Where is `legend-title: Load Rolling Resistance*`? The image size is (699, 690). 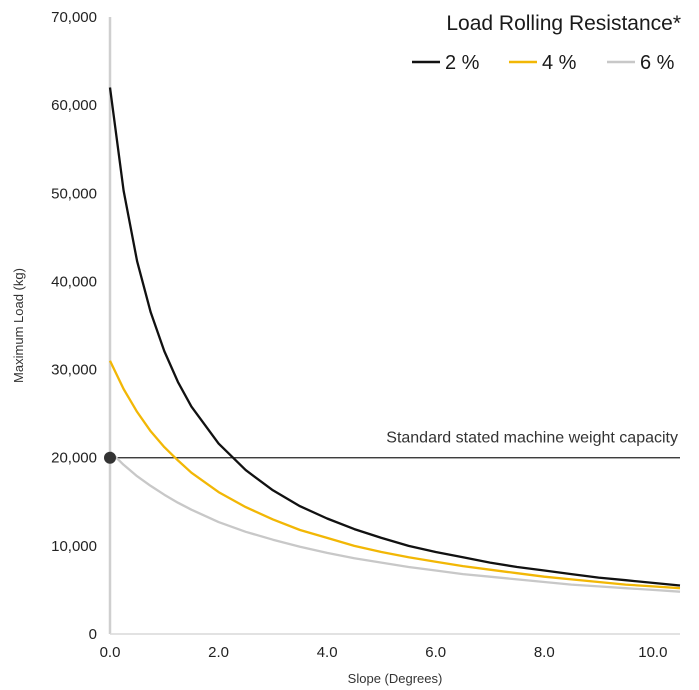 legend-title: Load Rolling Resistance* is located at coordinates (563, 23).